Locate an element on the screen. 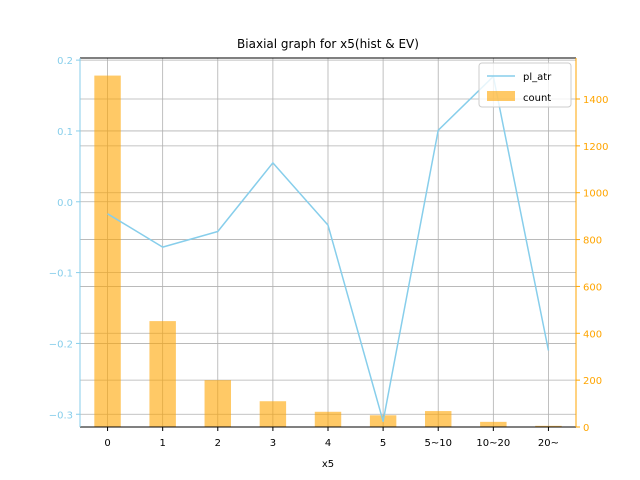 The image size is (640, 480). x-tick-label: 0 is located at coordinates (107, 443).